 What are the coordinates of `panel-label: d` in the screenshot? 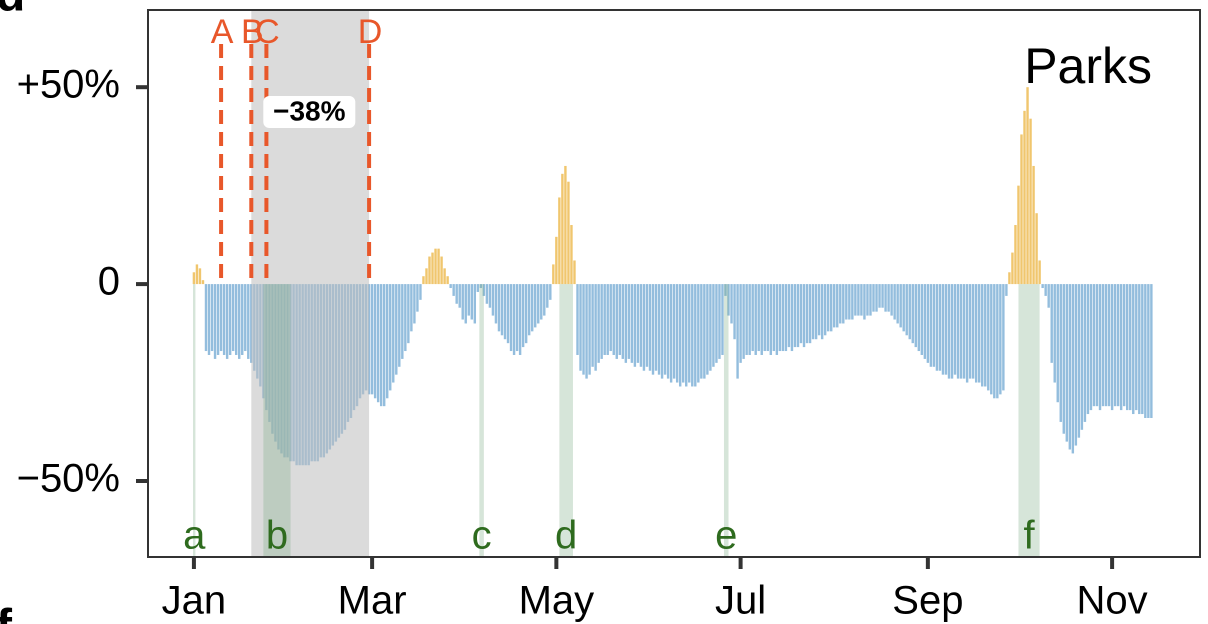 It's located at (12, 11).